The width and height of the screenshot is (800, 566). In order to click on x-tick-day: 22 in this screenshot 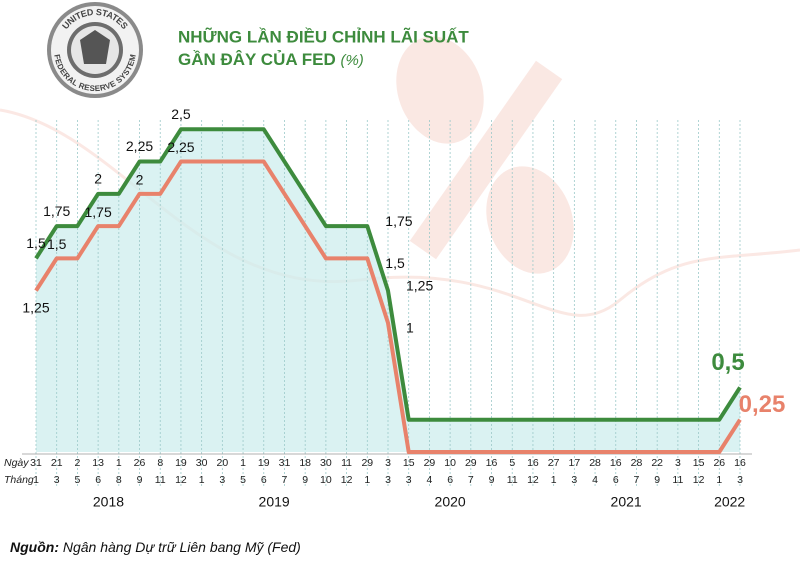, I will do `click(657, 463)`.